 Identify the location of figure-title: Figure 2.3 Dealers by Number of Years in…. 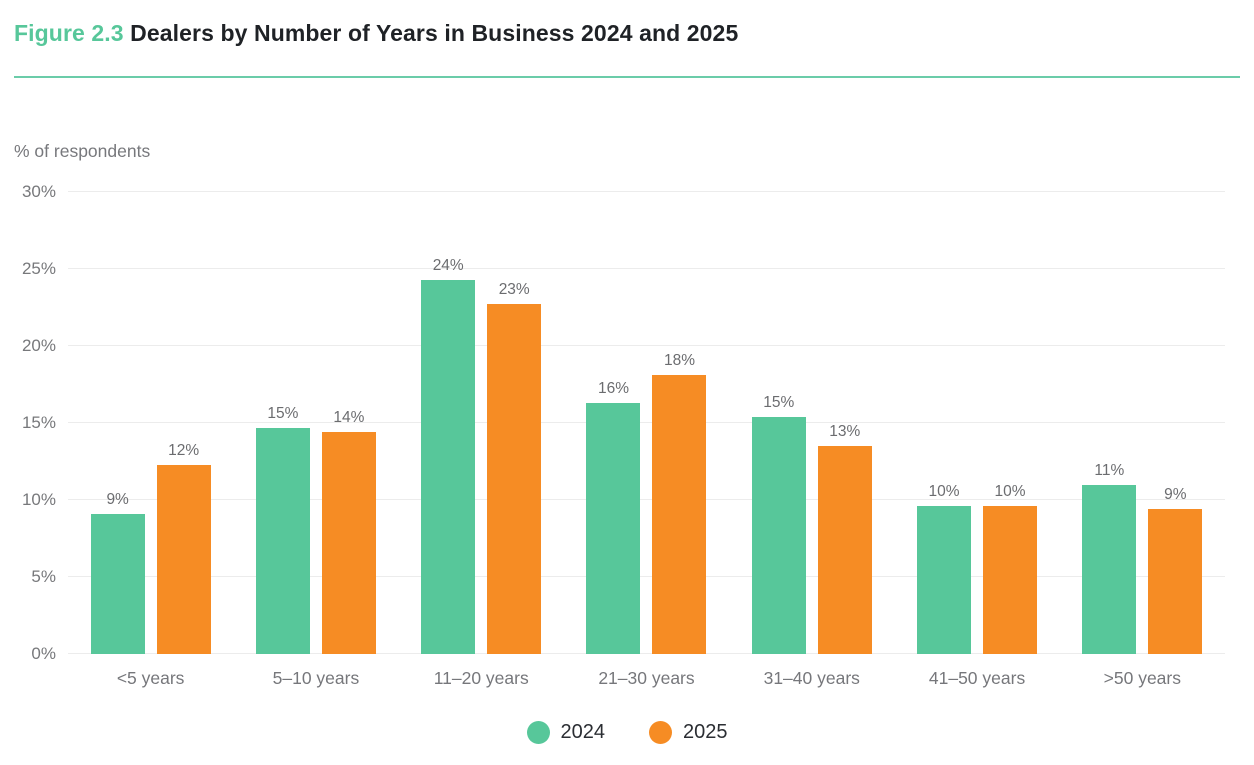
(376, 33).